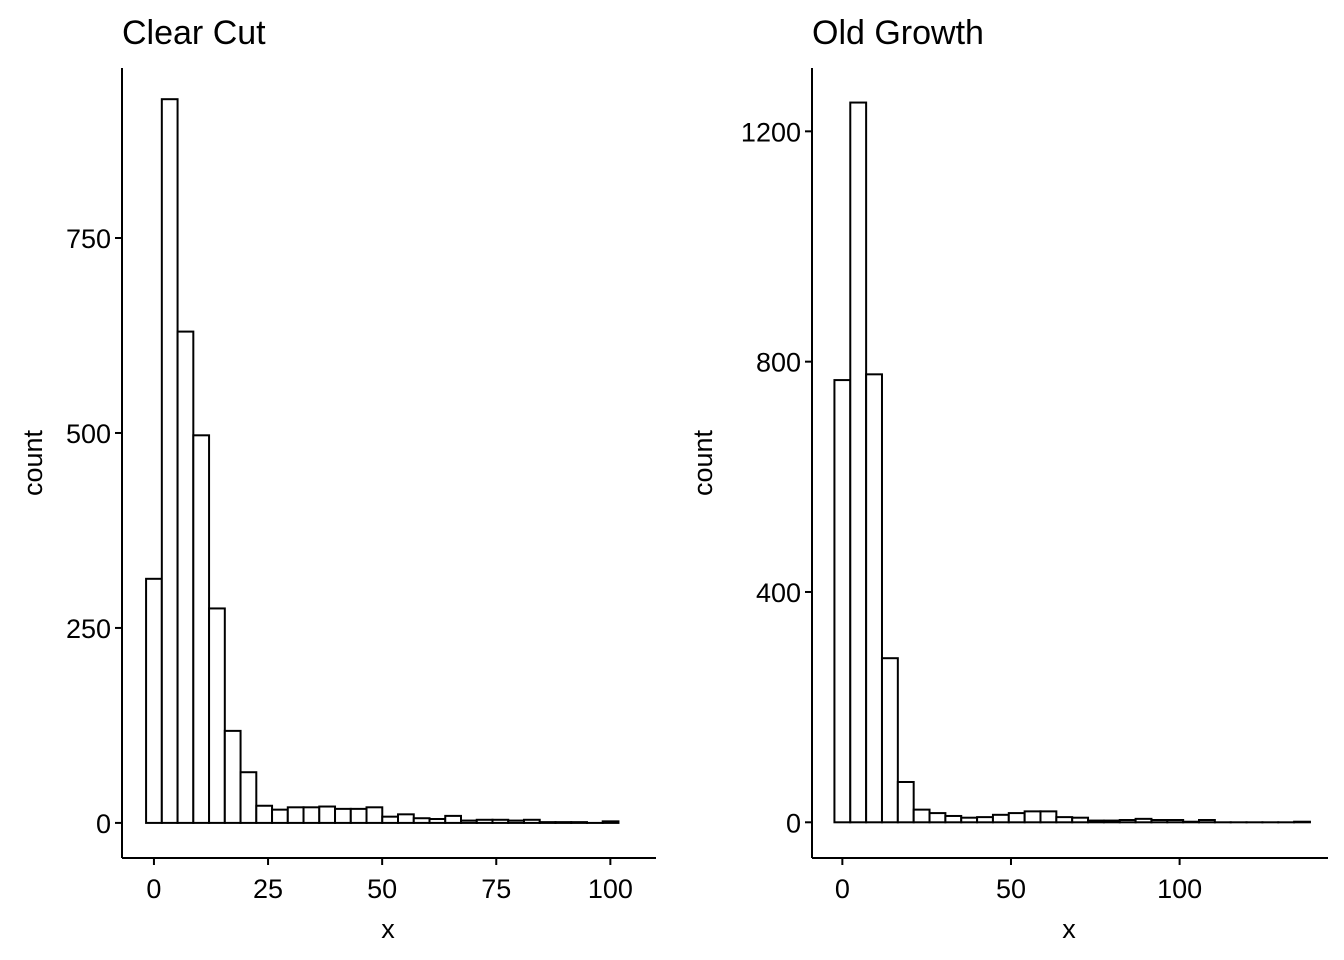  I want to click on x-tick-label: 75, so click(496, 889).